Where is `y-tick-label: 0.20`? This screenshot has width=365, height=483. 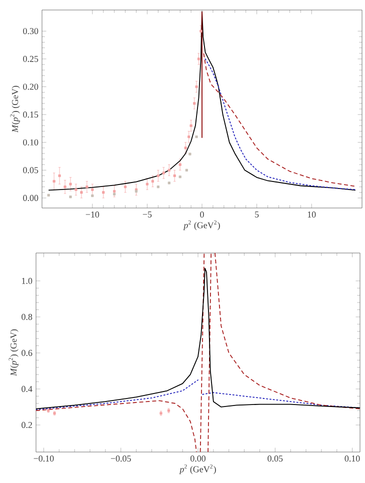
y-tick-label: 0.20 is located at coordinates (30, 87).